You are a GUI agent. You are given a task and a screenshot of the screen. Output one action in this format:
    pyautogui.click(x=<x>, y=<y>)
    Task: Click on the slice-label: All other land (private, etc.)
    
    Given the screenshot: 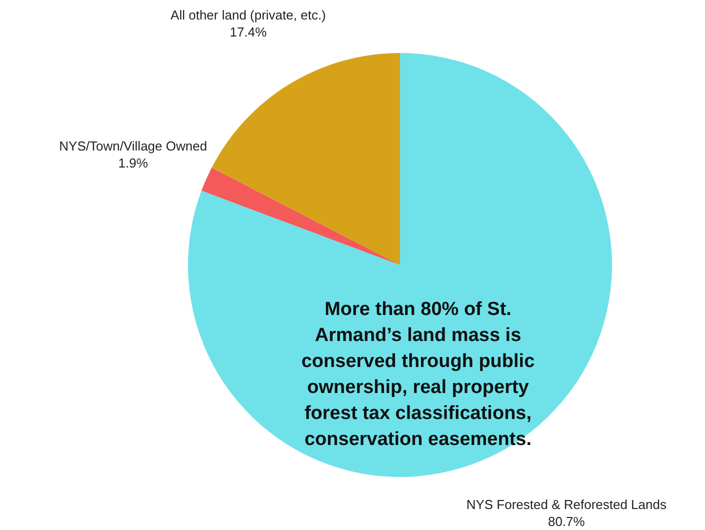 What is the action you would take?
    pyautogui.click(x=248, y=15)
    